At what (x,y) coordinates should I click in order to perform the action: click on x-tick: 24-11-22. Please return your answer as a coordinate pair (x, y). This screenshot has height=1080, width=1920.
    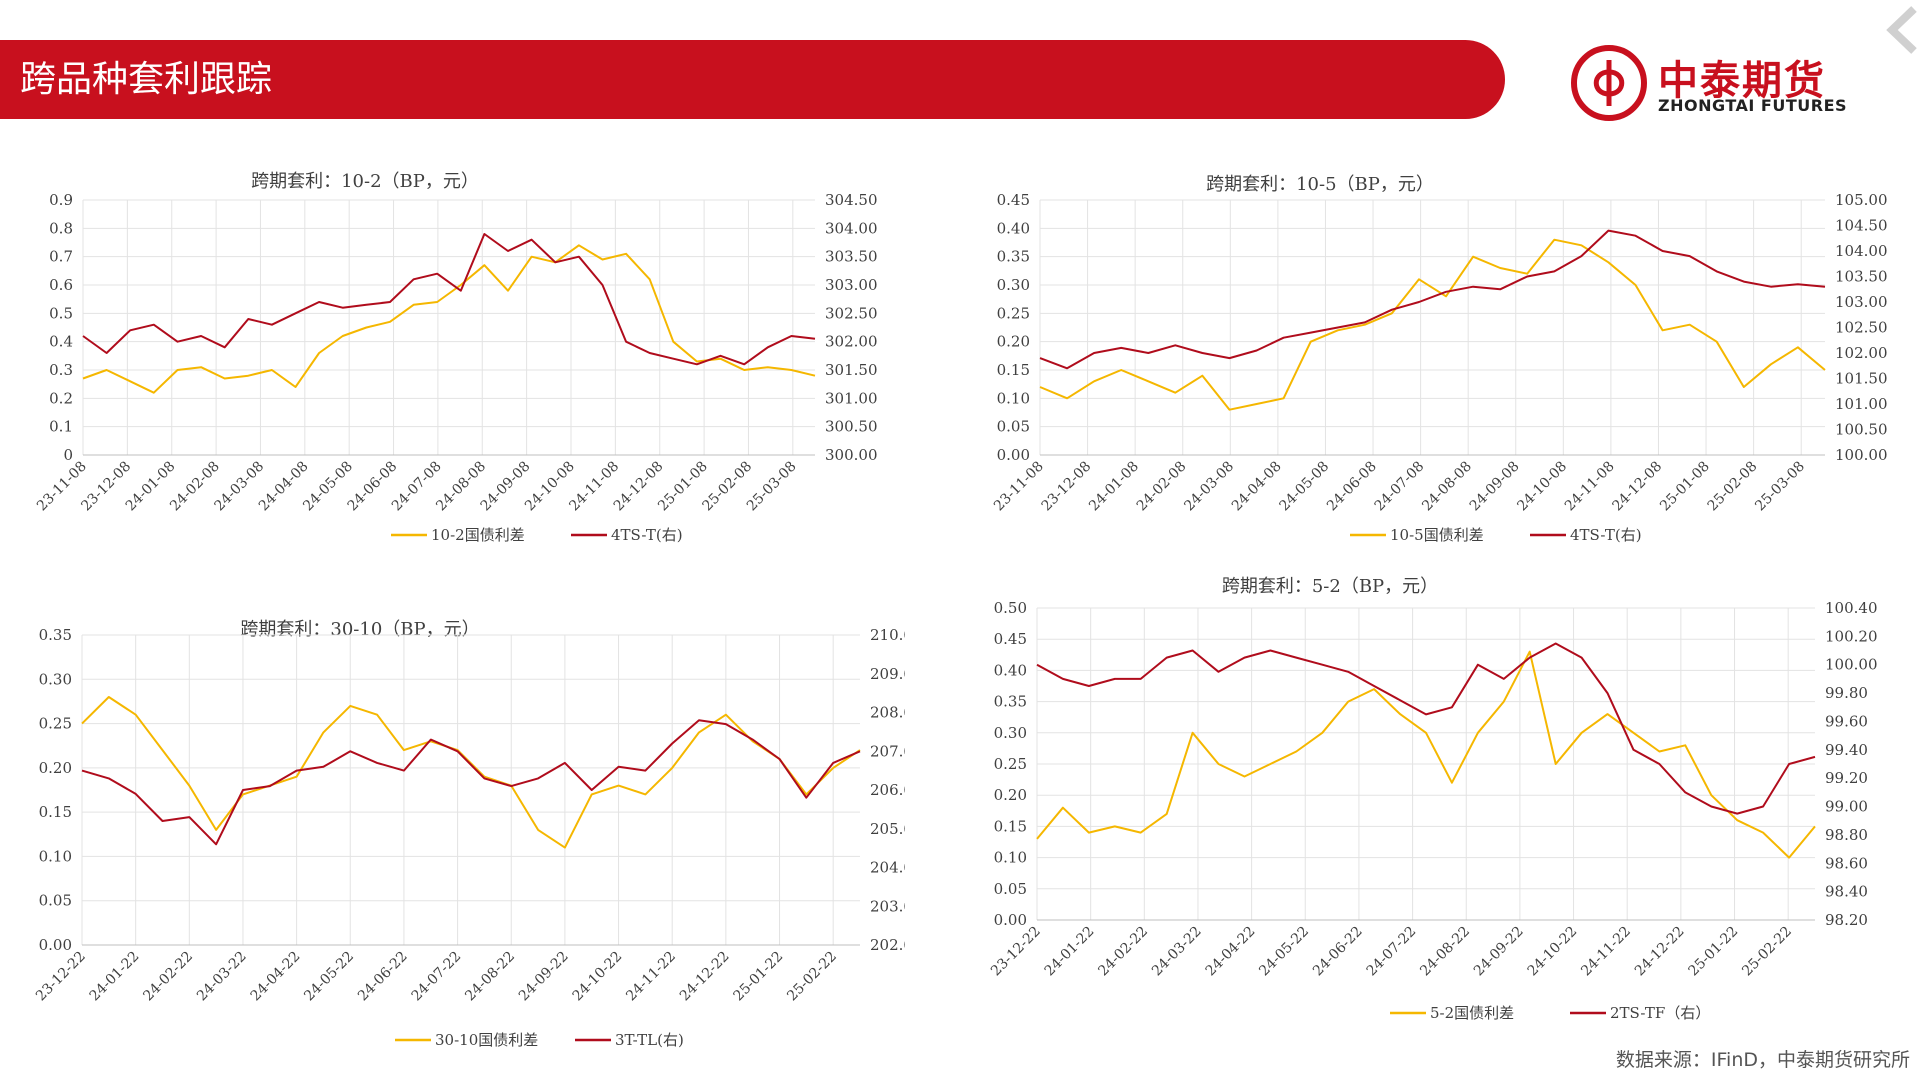
    Looking at the image, I should click on (651, 977).